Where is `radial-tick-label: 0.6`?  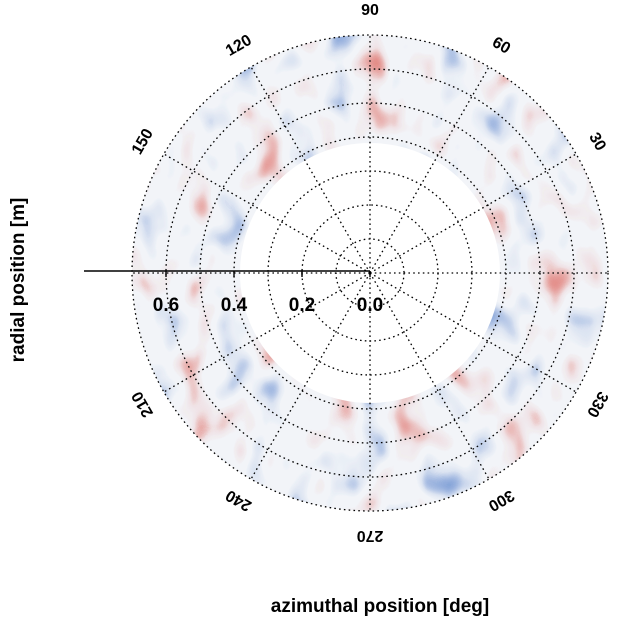 radial-tick-label: 0.6 is located at coordinates (166, 305).